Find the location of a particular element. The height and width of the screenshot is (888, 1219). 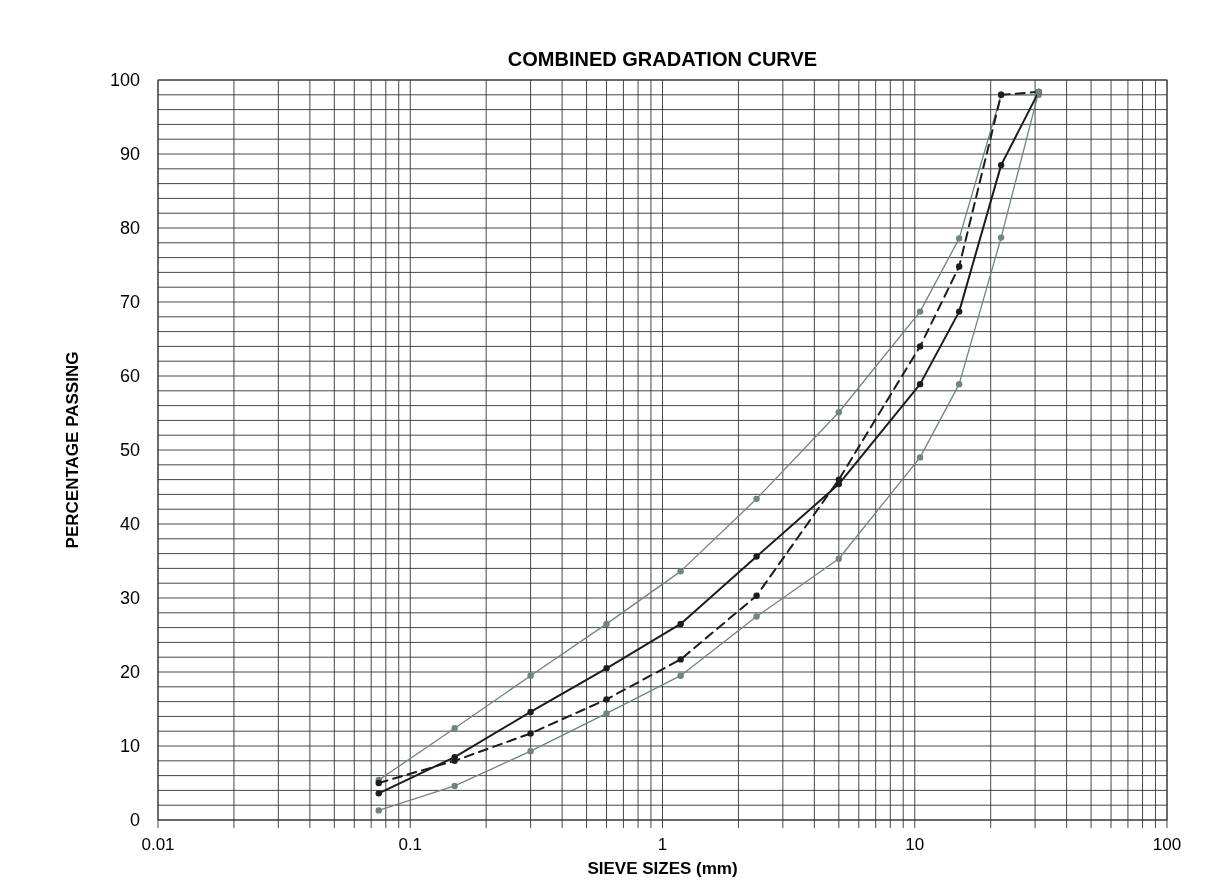

y-tick-label: 80 is located at coordinates (129, 228).